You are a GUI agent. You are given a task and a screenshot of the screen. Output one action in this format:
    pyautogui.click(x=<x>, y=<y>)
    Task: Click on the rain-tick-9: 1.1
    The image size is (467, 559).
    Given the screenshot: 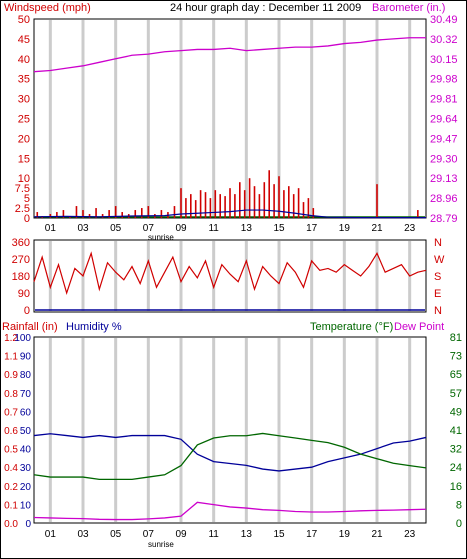 What is the action you would take?
    pyautogui.click(x=11, y=357)
    